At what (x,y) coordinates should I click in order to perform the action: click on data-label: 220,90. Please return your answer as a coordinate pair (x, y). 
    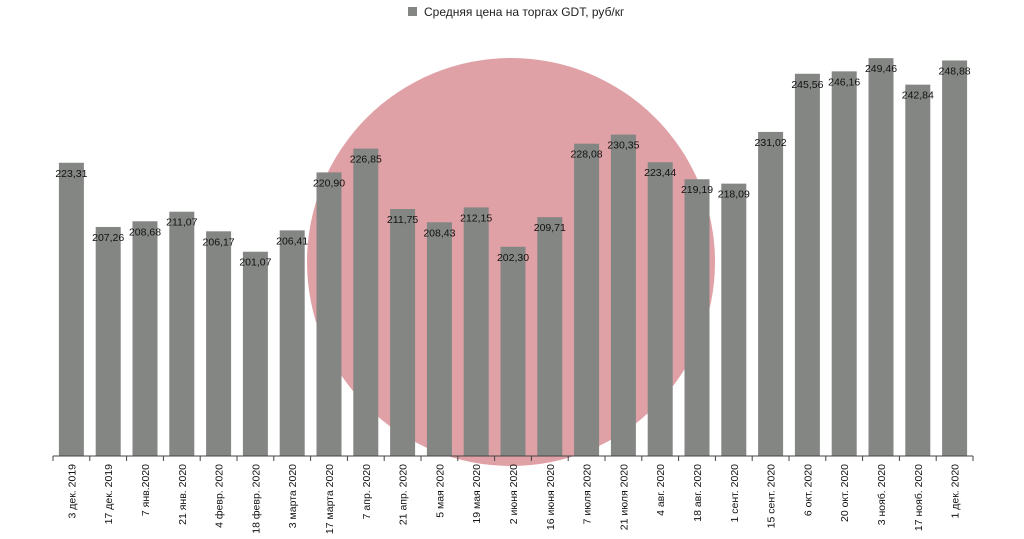
    Looking at the image, I should click on (329, 183).